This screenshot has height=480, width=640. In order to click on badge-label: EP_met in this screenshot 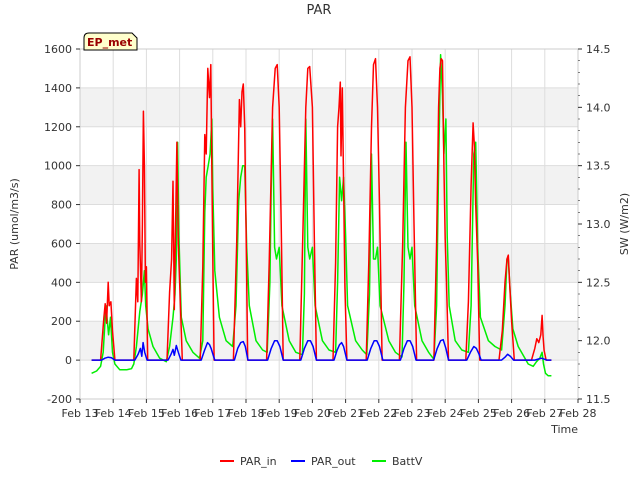, I will do `click(109, 42)`.